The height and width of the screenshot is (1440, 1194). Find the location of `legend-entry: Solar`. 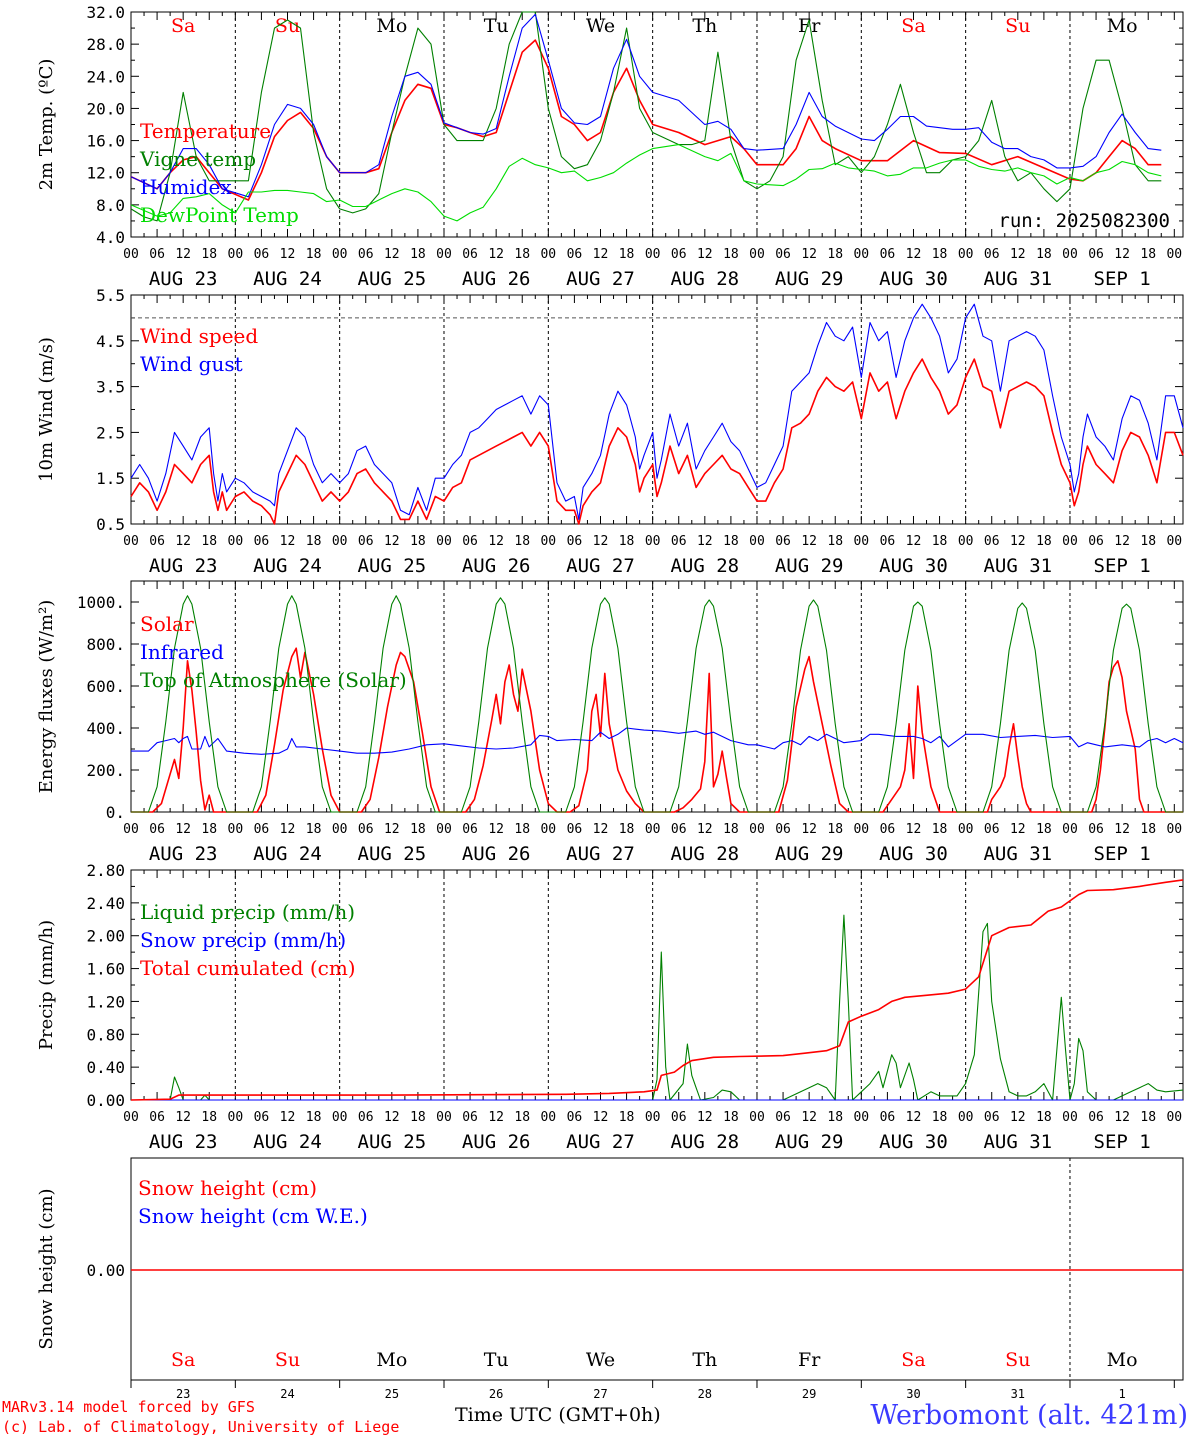

legend-entry: Solar is located at coordinates (167, 624).